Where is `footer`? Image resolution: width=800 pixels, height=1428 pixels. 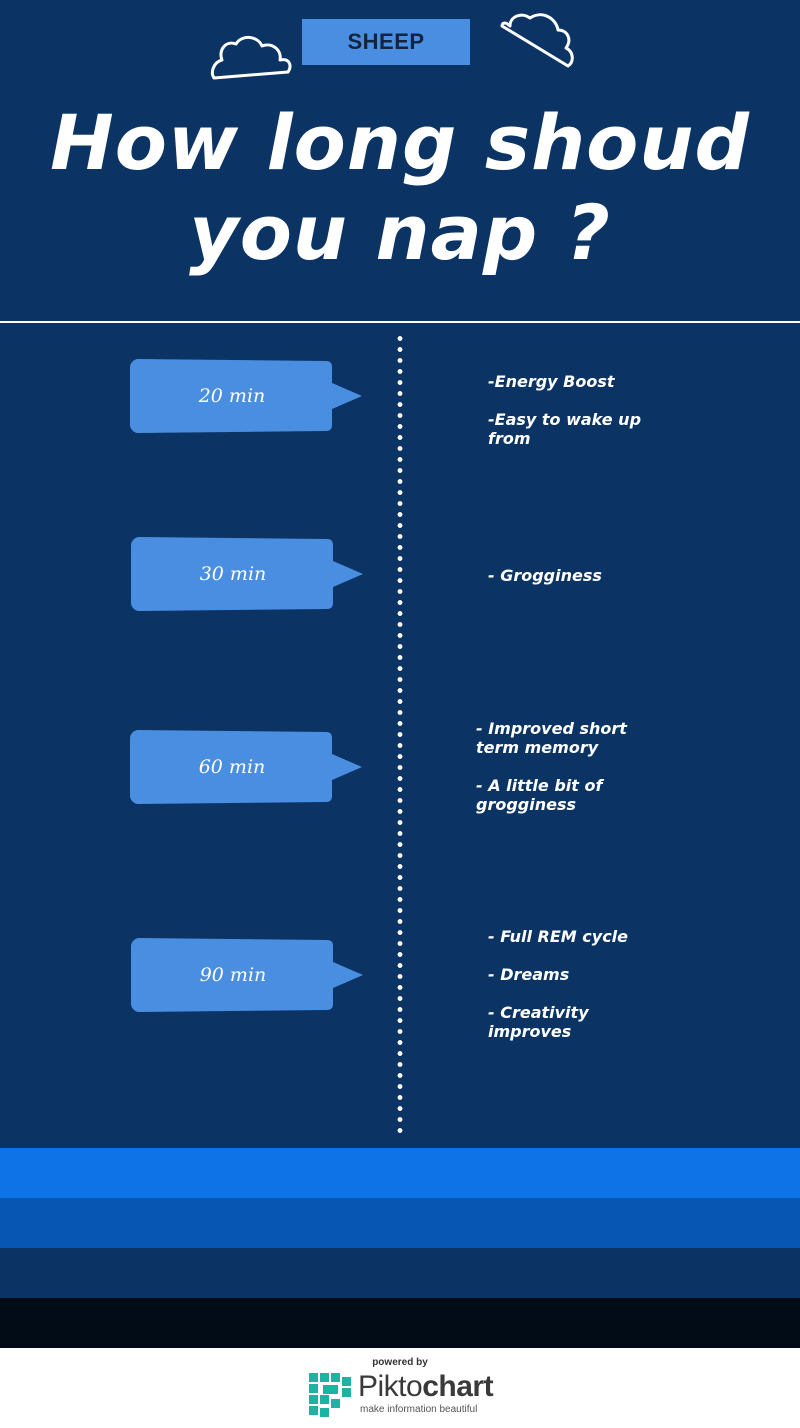
footer is located at coordinates (400, 1388).